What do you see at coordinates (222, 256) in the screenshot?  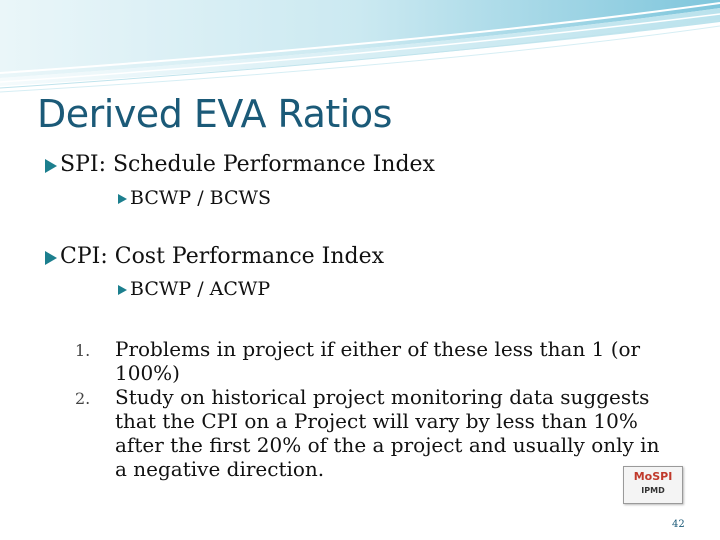 I see `bullet-cpi-text: CPI: Cost Performance Index` at bounding box center [222, 256].